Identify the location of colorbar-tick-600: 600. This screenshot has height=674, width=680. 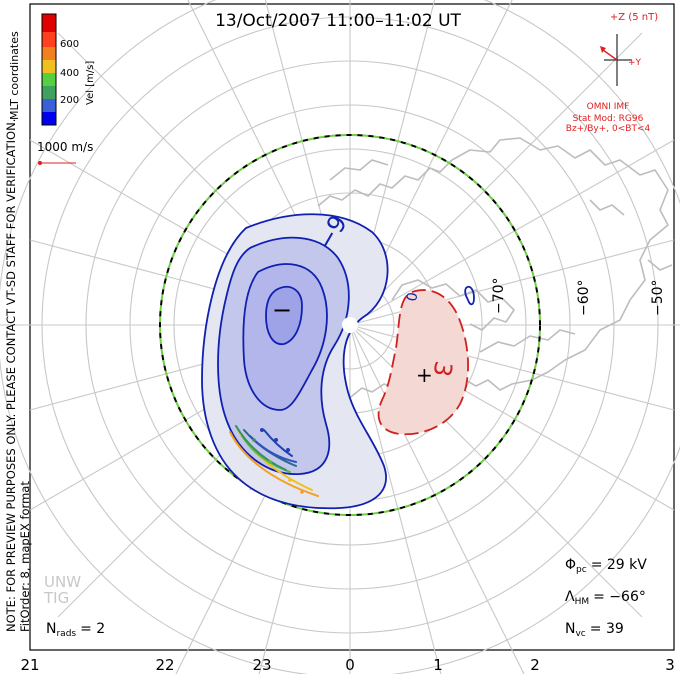
(69, 44).